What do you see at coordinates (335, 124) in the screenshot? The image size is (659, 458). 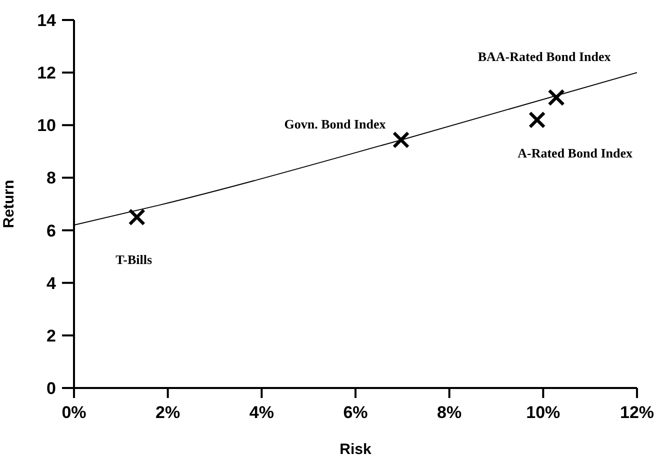 I see `annotation: Govn. Bond Index` at bounding box center [335, 124].